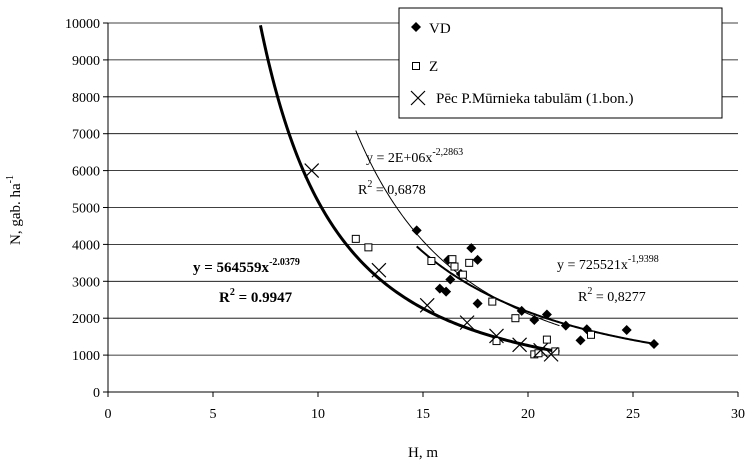  What do you see at coordinates (399, 158) in the screenshot?
I see `eq-z-text: y = 2E+06x` at bounding box center [399, 158].